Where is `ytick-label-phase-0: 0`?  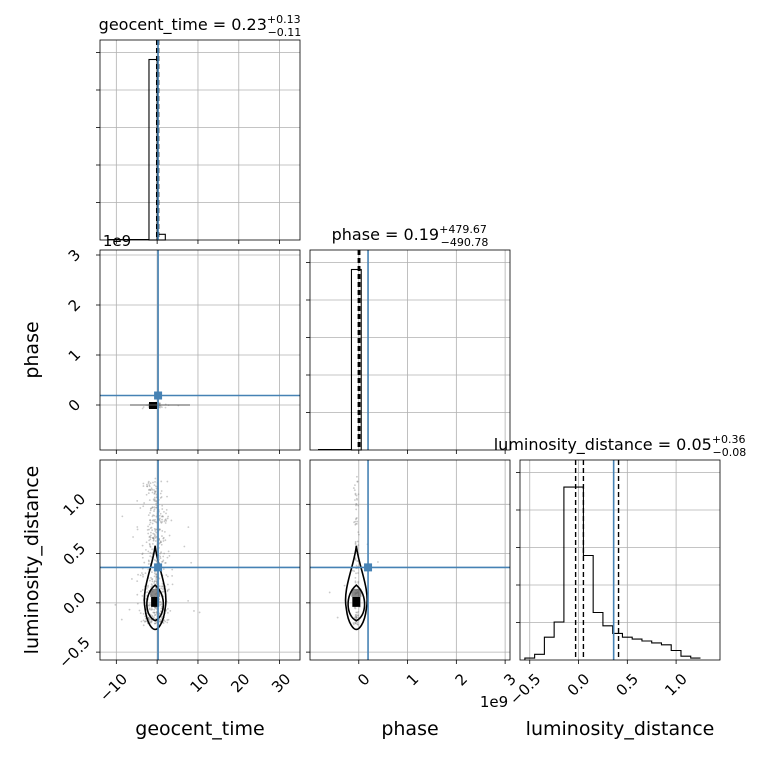 ytick-label-phase-0: 0 is located at coordinates (74, 405).